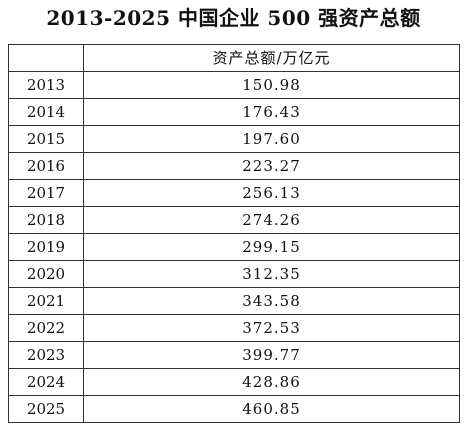  Describe the element at coordinates (46, 274) in the screenshot. I see `year-cell: 2020` at that location.